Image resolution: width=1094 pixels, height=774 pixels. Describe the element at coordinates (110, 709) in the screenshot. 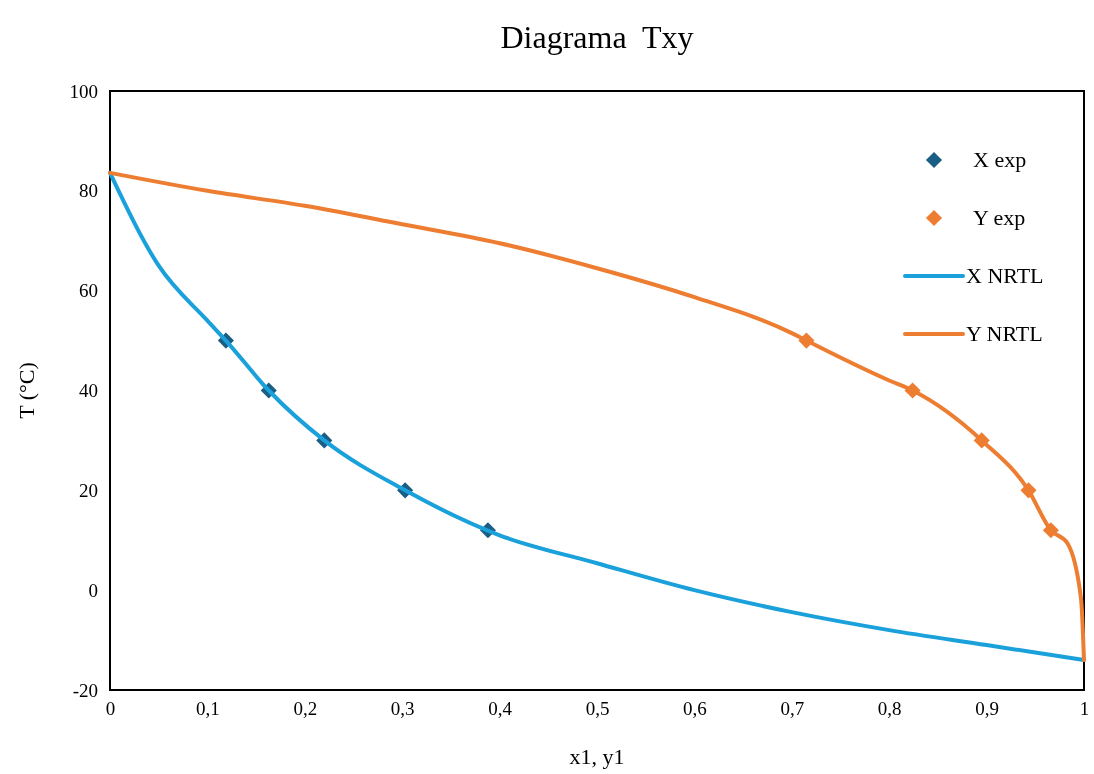

I see `x-tick-label: 0` at that location.